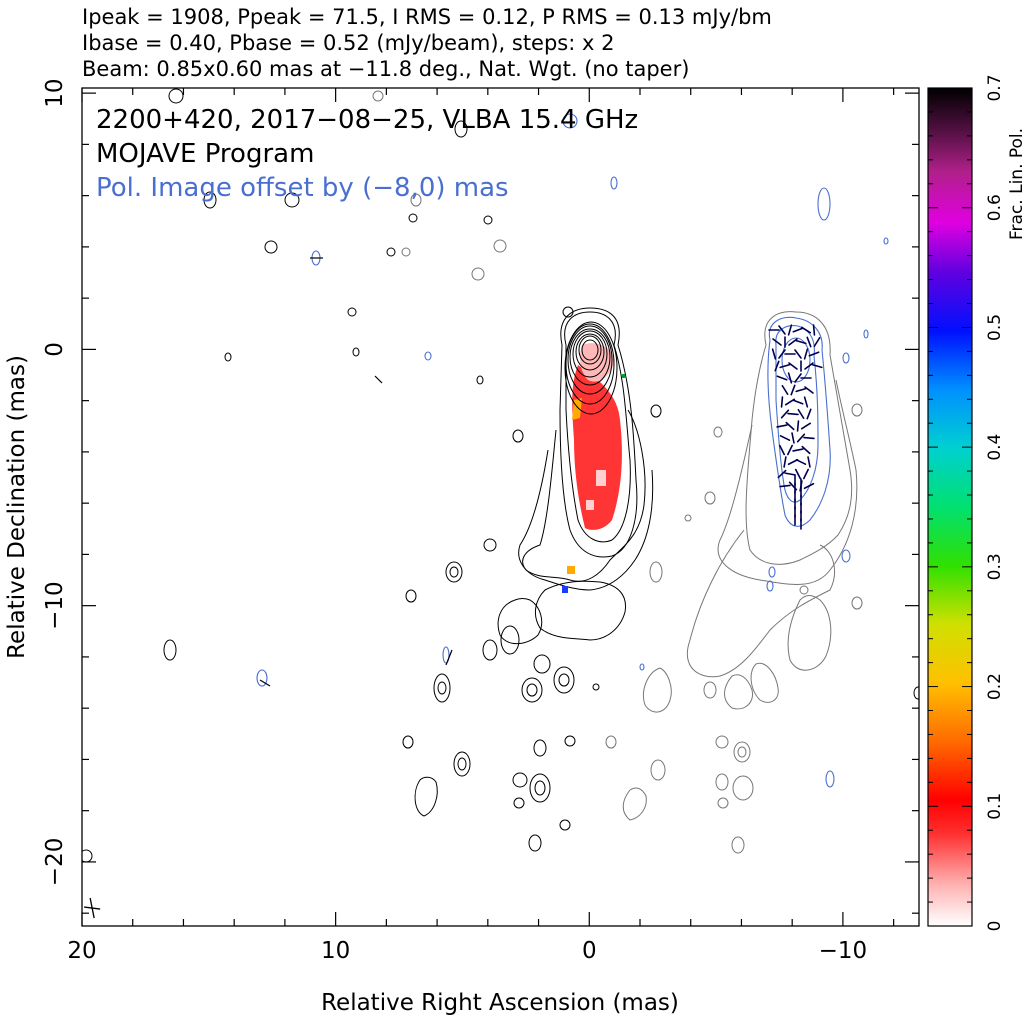 The image size is (1027, 1020). Describe the element at coordinates (205, 154) in the screenshot. I see `program-label: MOJAVE Program` at that location.